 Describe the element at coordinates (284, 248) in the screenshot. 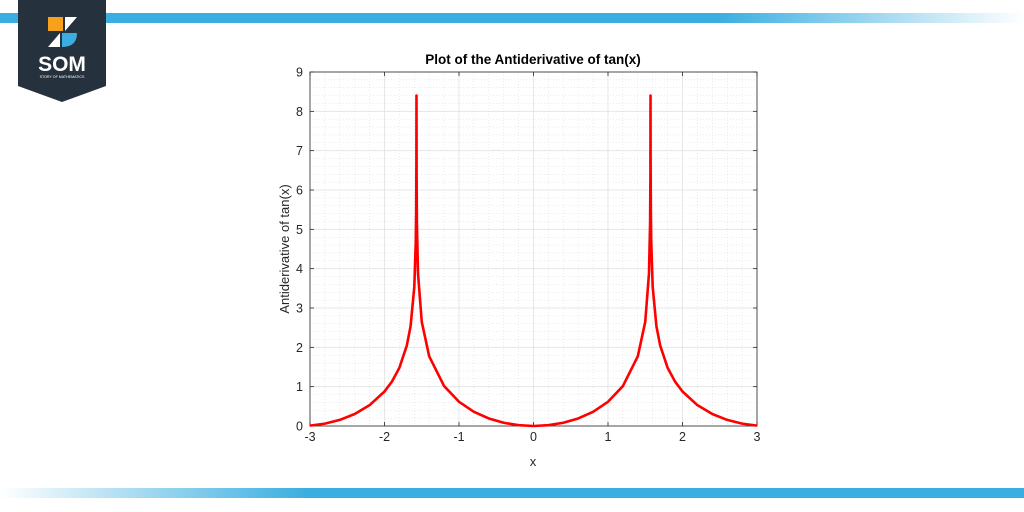

I see `y-axis-label: Antiderivative of tan(x)` at that location.